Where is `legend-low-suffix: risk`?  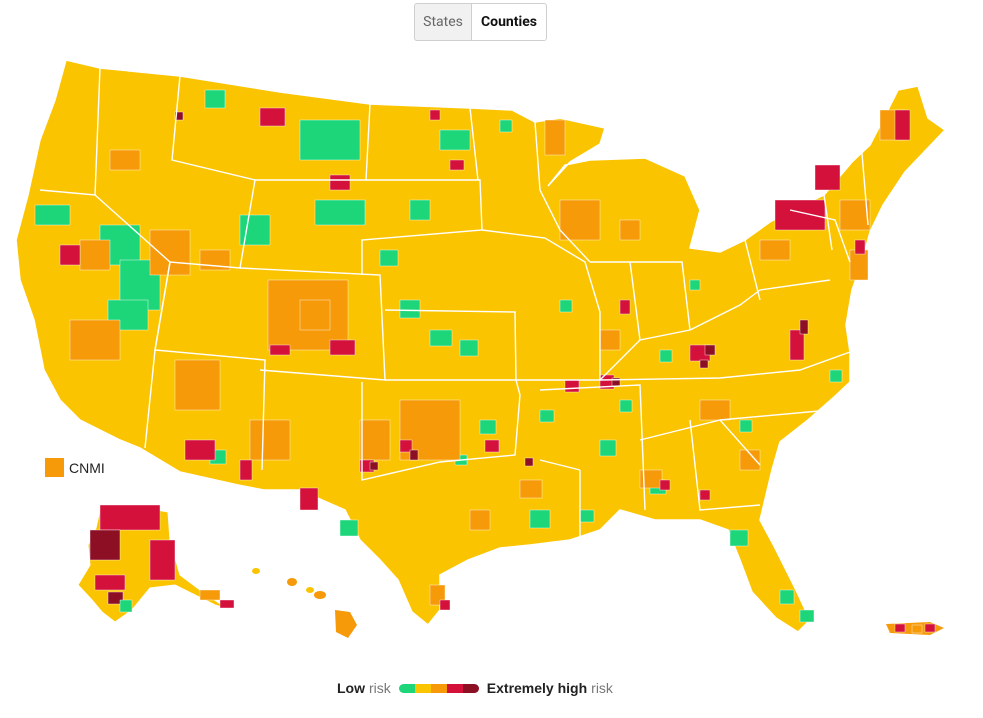
legend-low-suffix: risk is located at coordinates (380, 688).